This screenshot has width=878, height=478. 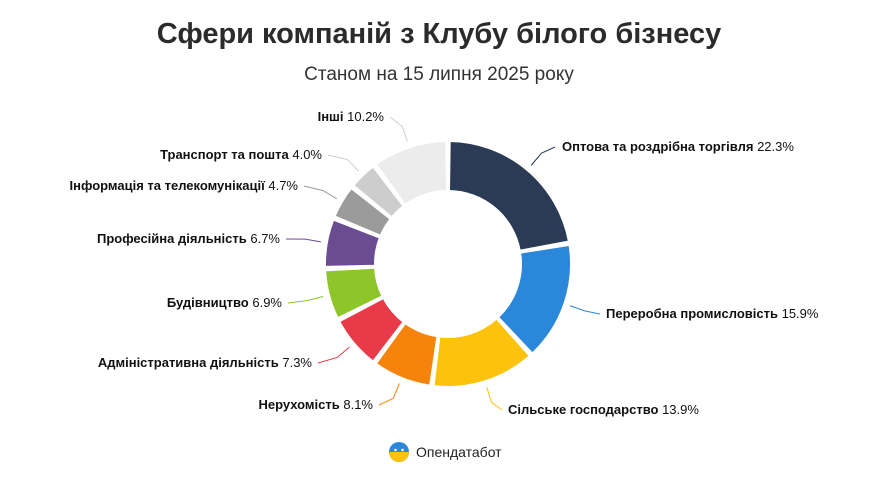 I want to click on slice-category-7: Професійна діяльність, so click(x=172, y=238).